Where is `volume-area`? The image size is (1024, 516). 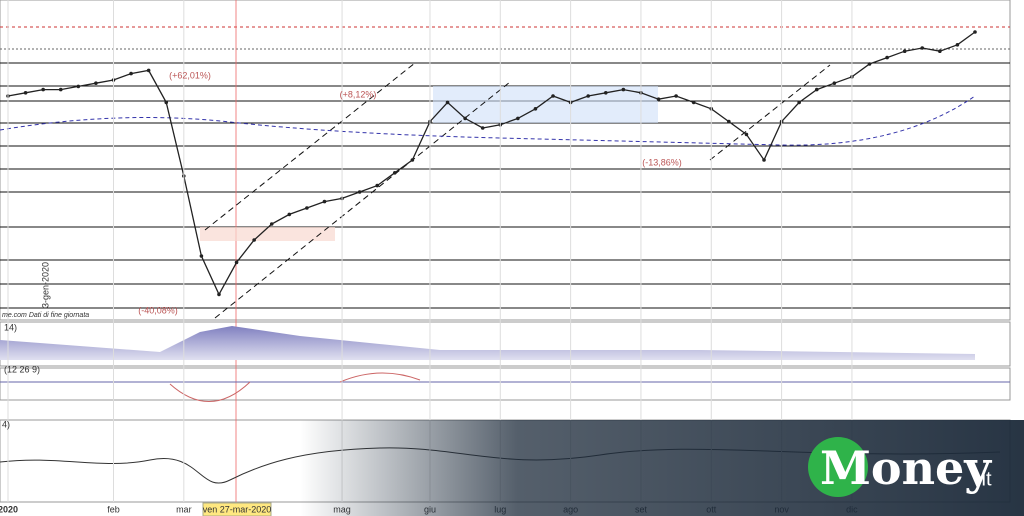
volume-area is located at coordinates (487, 343).